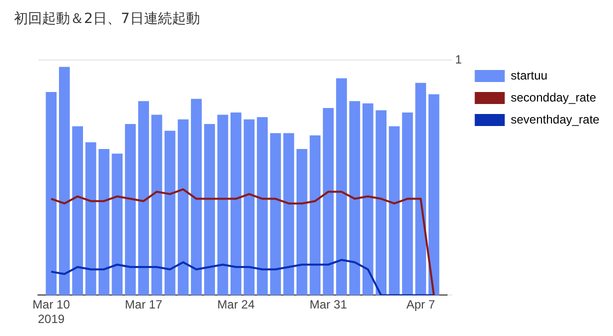 The image size is (613, 336). I want to click on legend-label: secondday_rate, so click(553, 97).